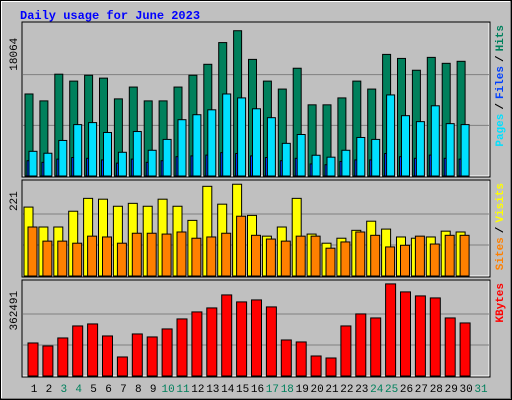 Image resolution: width=512 pixels, height=400 pixels. Describe the element at coordinates (501, 38) in the screenshot. I see `legend-entry: Hits` at that location.